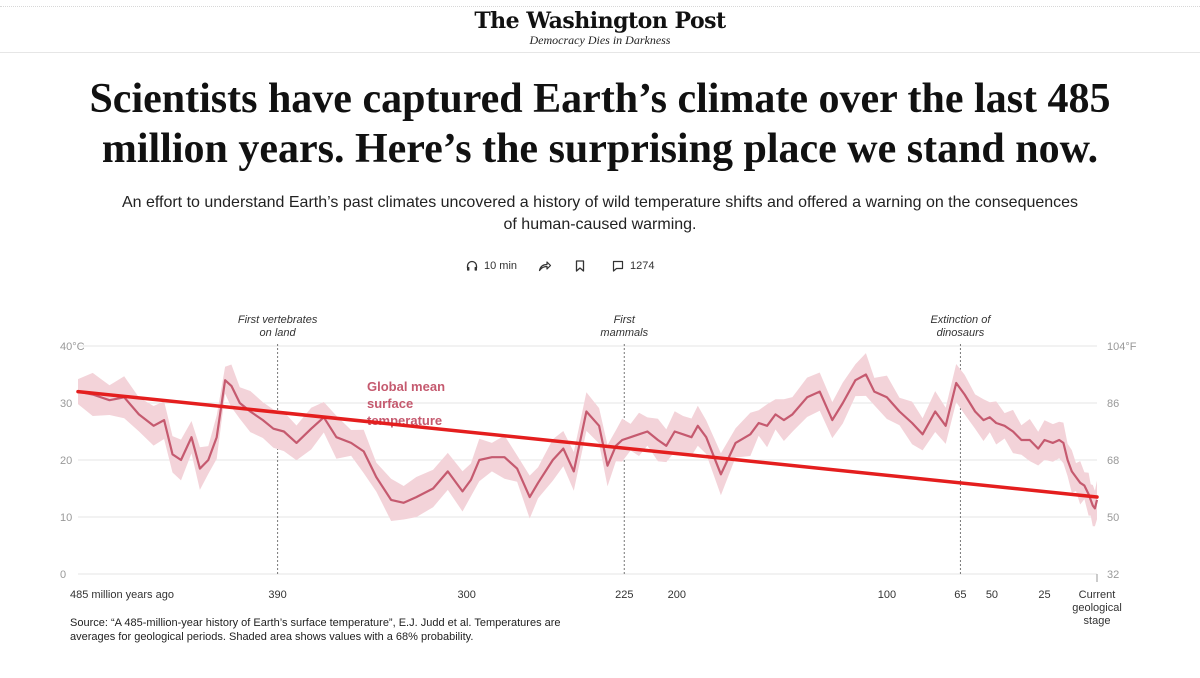  I want to click on series-label: Global mean surface temperature, so click(406, 403).